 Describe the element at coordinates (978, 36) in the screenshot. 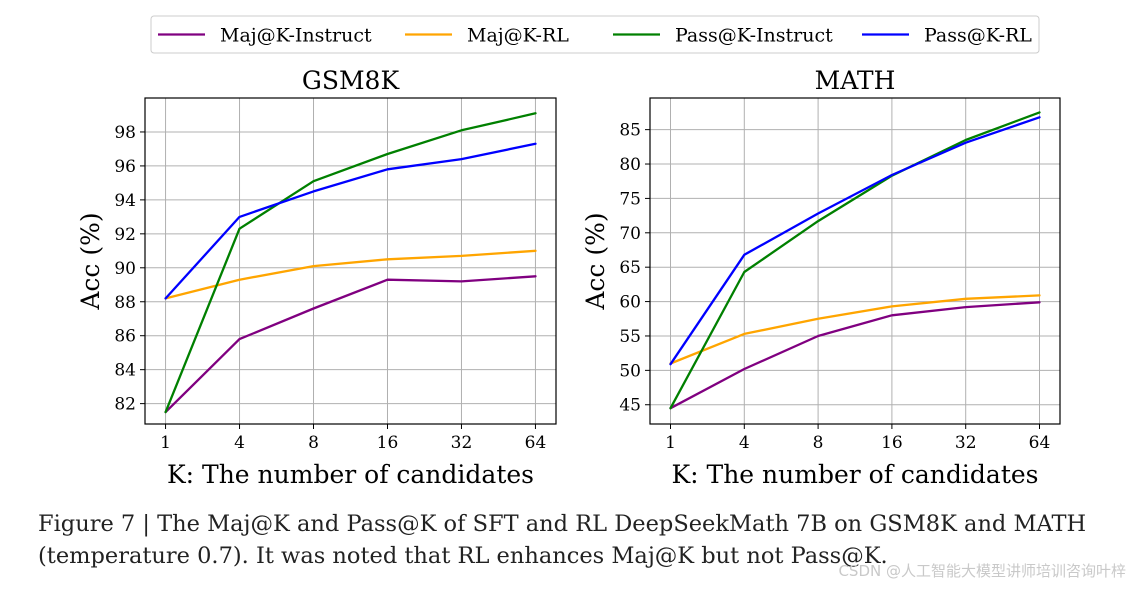

I see `legend-label-pass-k-rl: Pass@K-RL` at that location.